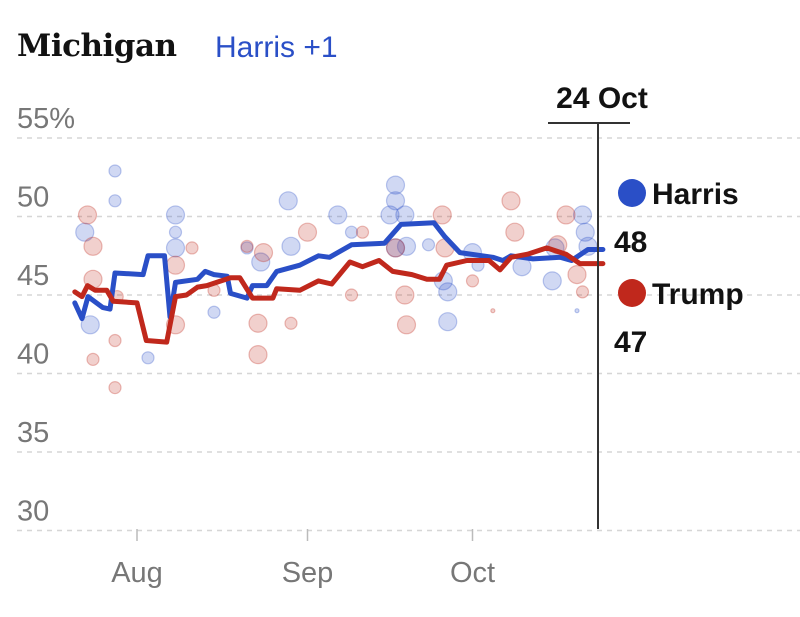 Image resolution: width=800 pixels, height=617 pixels. I want to click on y-tick-label: 35, so click(33, 433).